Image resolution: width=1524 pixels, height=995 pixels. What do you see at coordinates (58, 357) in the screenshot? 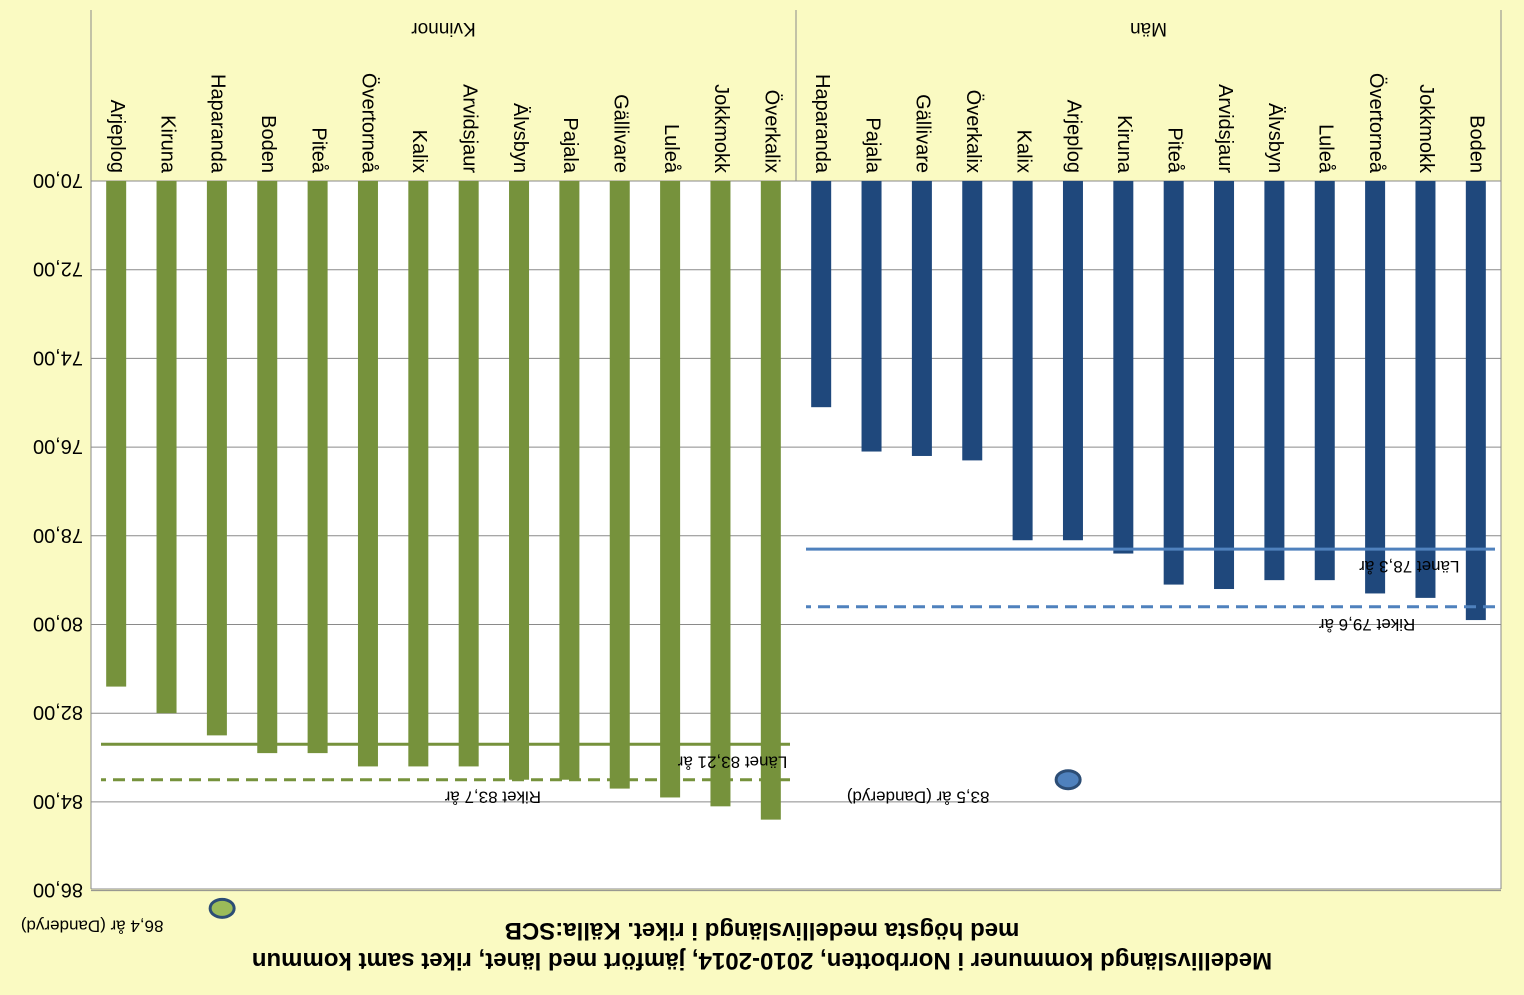
I see `y-tick-label: 74,00` at bounding box center [58, 357].